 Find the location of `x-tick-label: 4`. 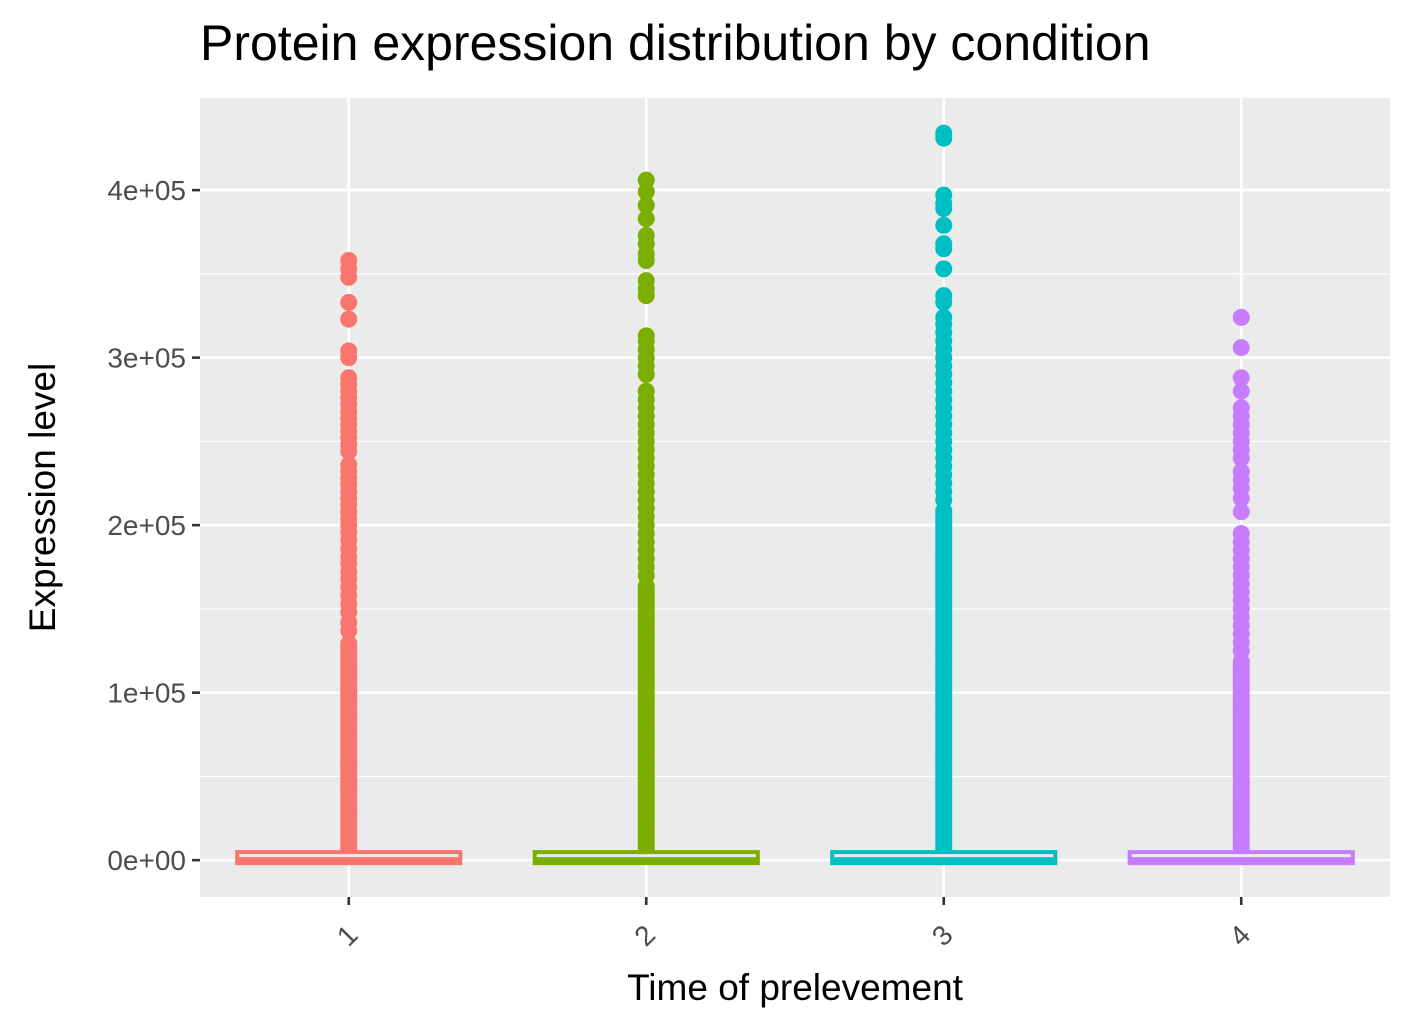

x-tick-label: 4 is located at coordinates (1239, 935).